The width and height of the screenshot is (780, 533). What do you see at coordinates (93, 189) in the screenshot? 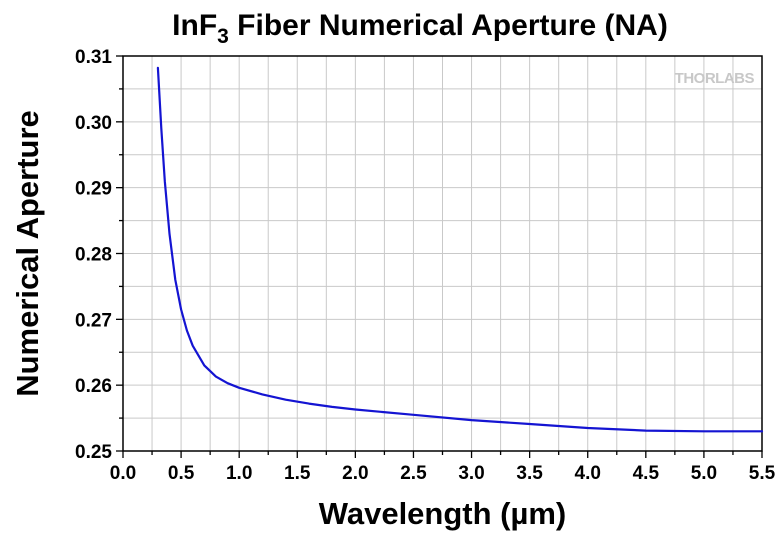
I see `y-tick-label: 0.29` at bounding box center [93, 189].